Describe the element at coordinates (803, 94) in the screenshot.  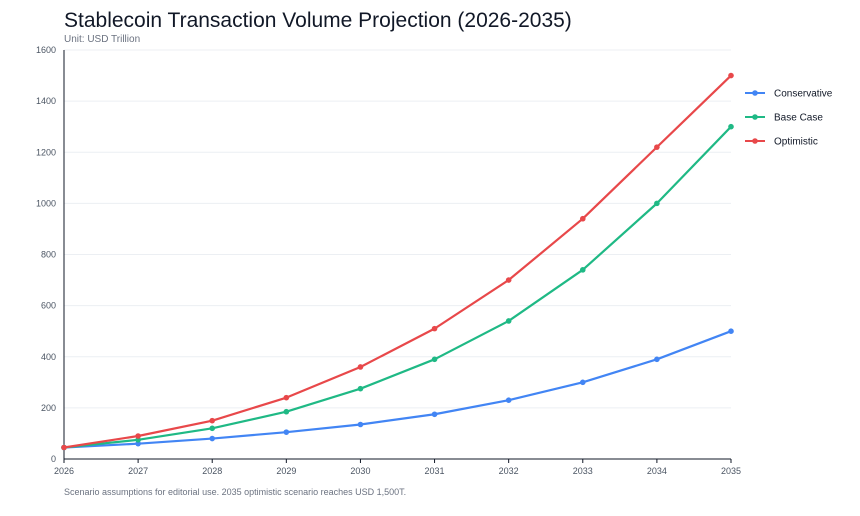
I see `legend-label: Conservative` at that location.